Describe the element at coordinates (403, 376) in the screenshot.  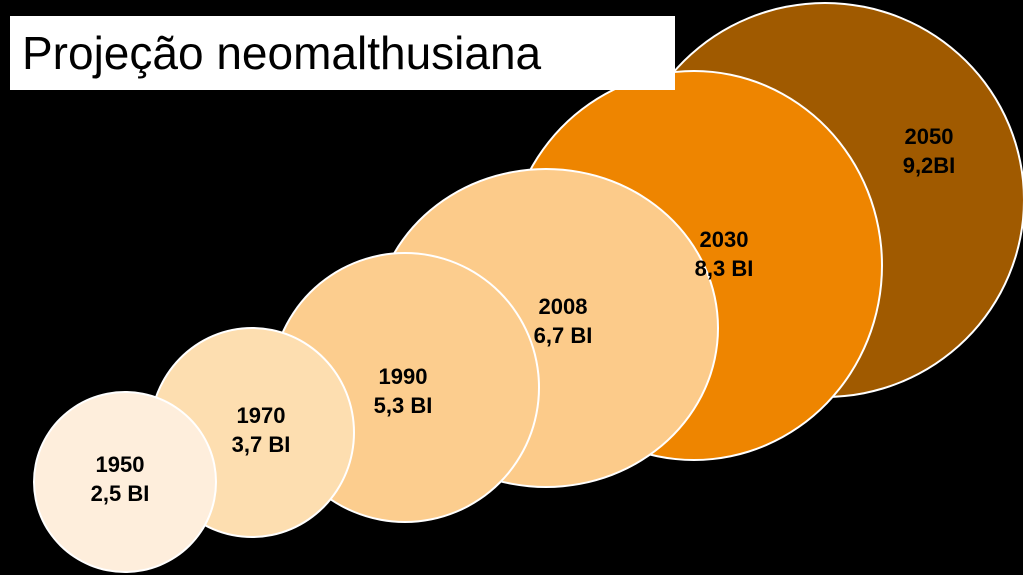
I see `year: 1990` at that location.